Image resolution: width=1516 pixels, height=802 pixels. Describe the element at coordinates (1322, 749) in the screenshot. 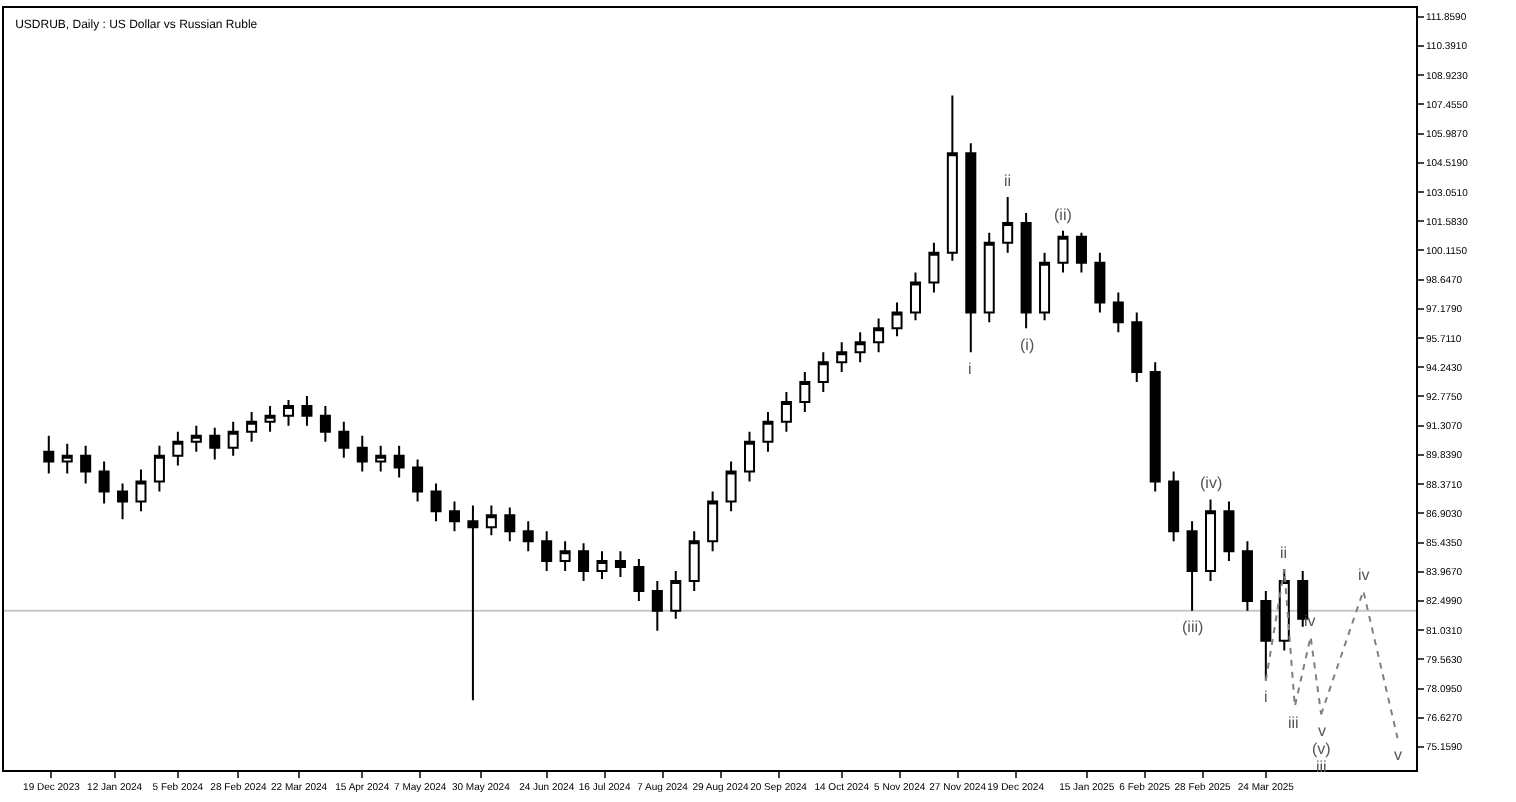

I see `annotation: (v)` at that location.